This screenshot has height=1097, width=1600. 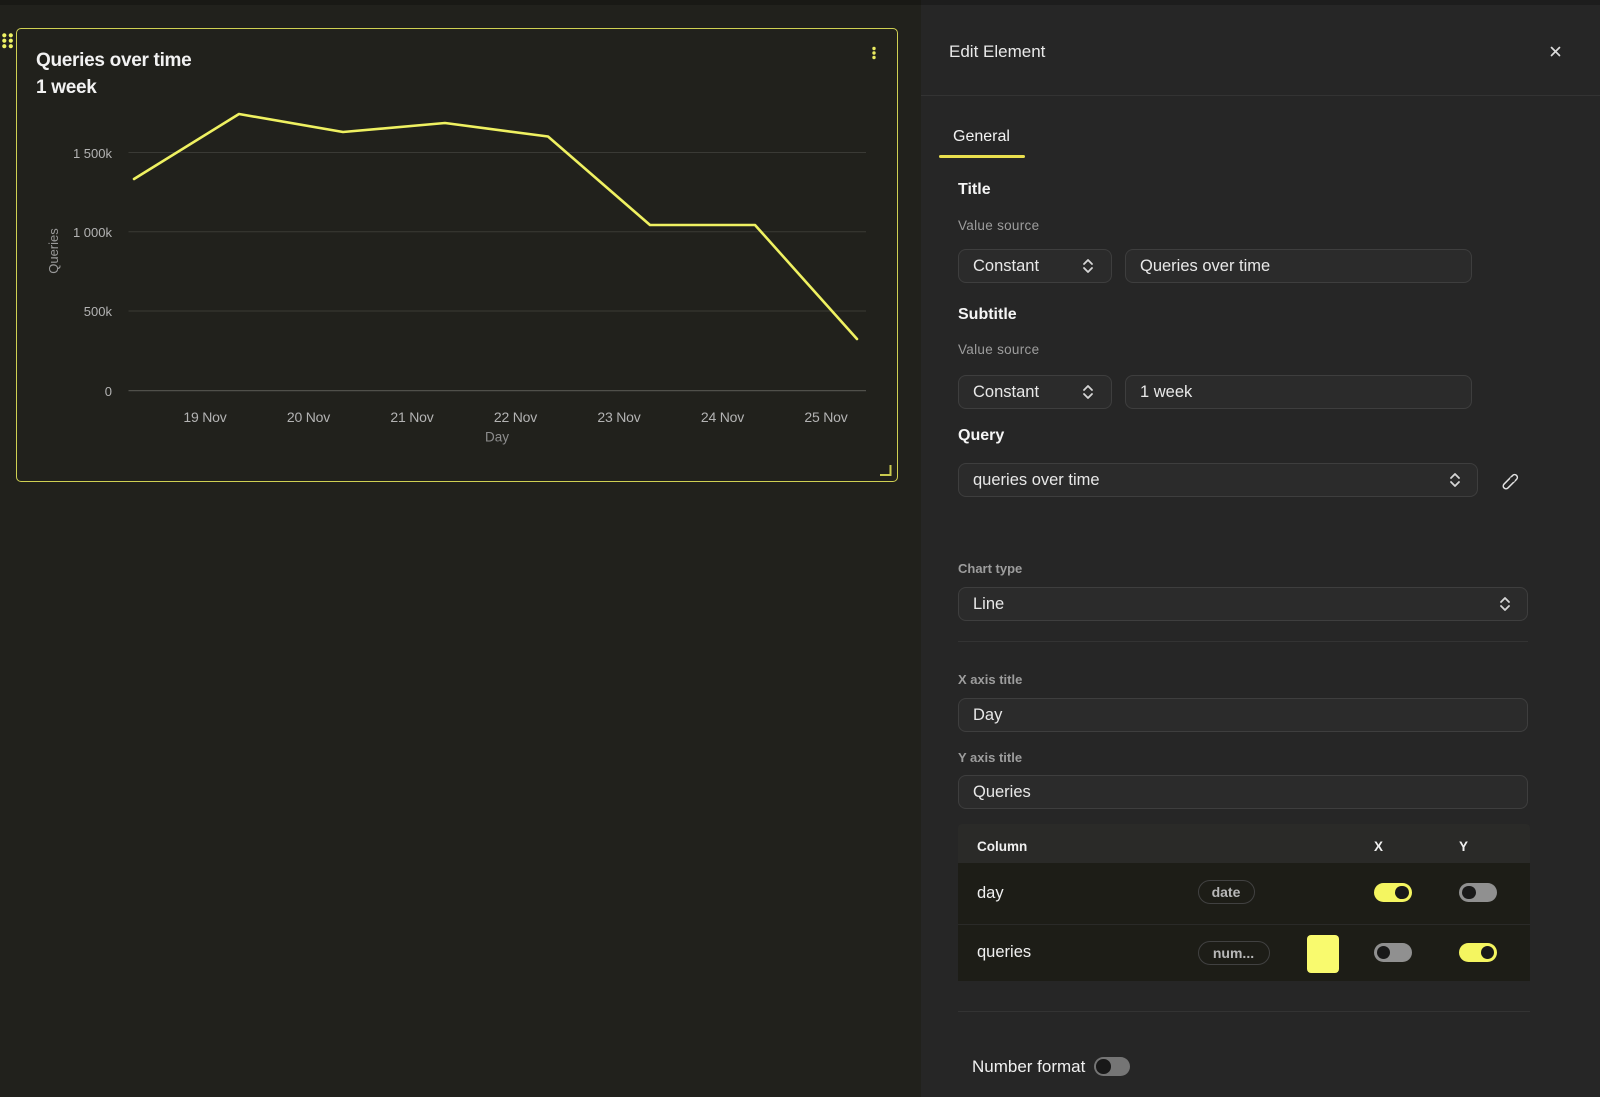 What do you see at coordinates (204, 417) in the screenshot?
I see `svg-text: 19 Nov` at bounding box center [204, 417].